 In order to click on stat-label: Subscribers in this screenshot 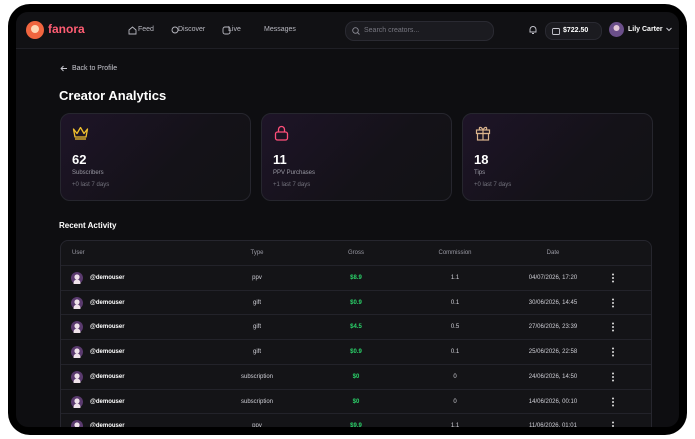, I will do `click(88, 173)`.